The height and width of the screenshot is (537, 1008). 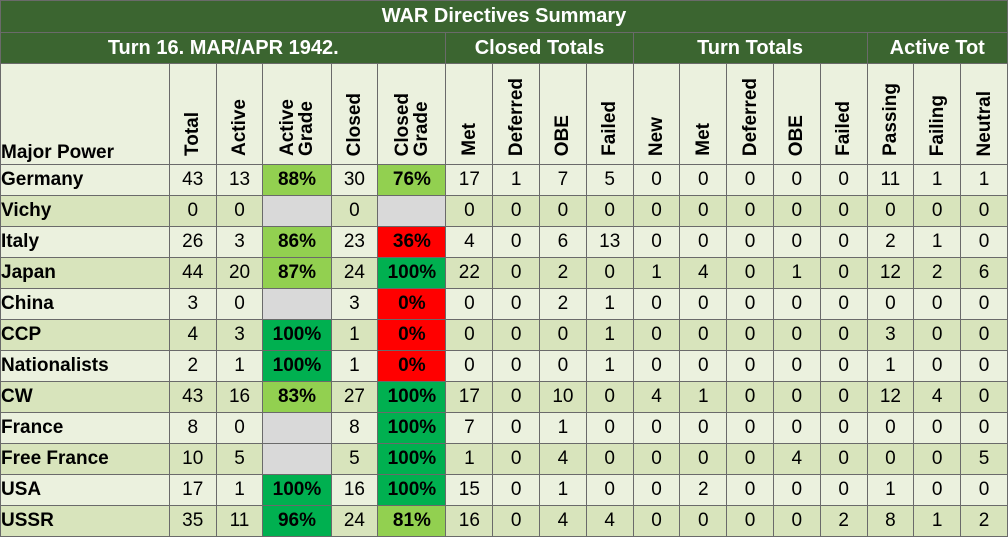 I want to click on active-grade-cell: 88%, so click(x=297, y=180).